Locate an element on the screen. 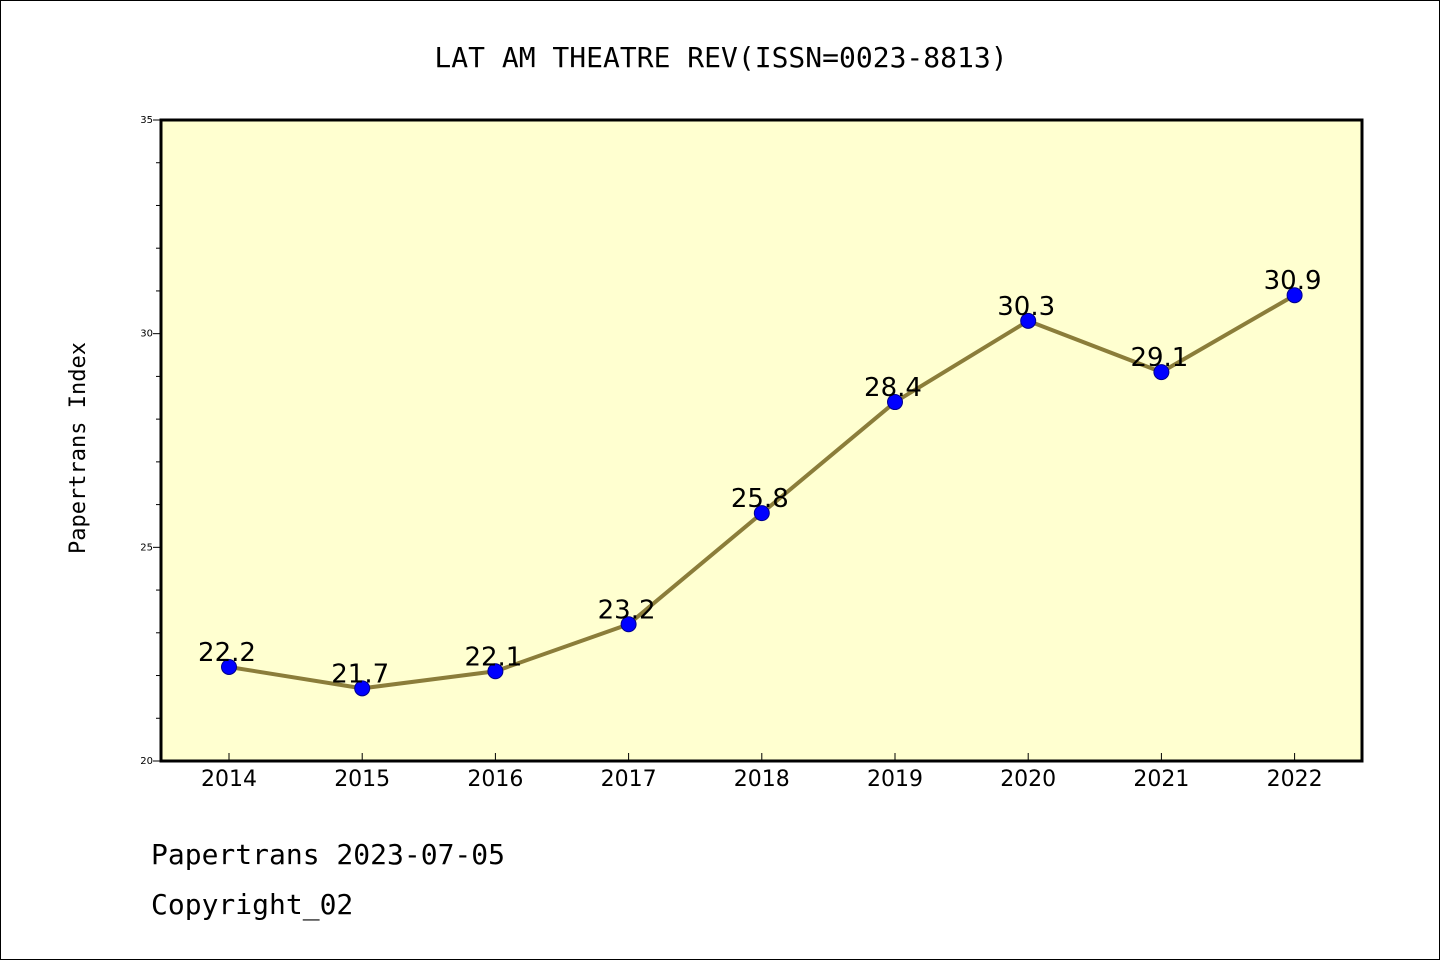 This screenshot has width=1440, height=961. footer-date-text: Papertrans 2023-07-05 is located at coordinates (328, 854).